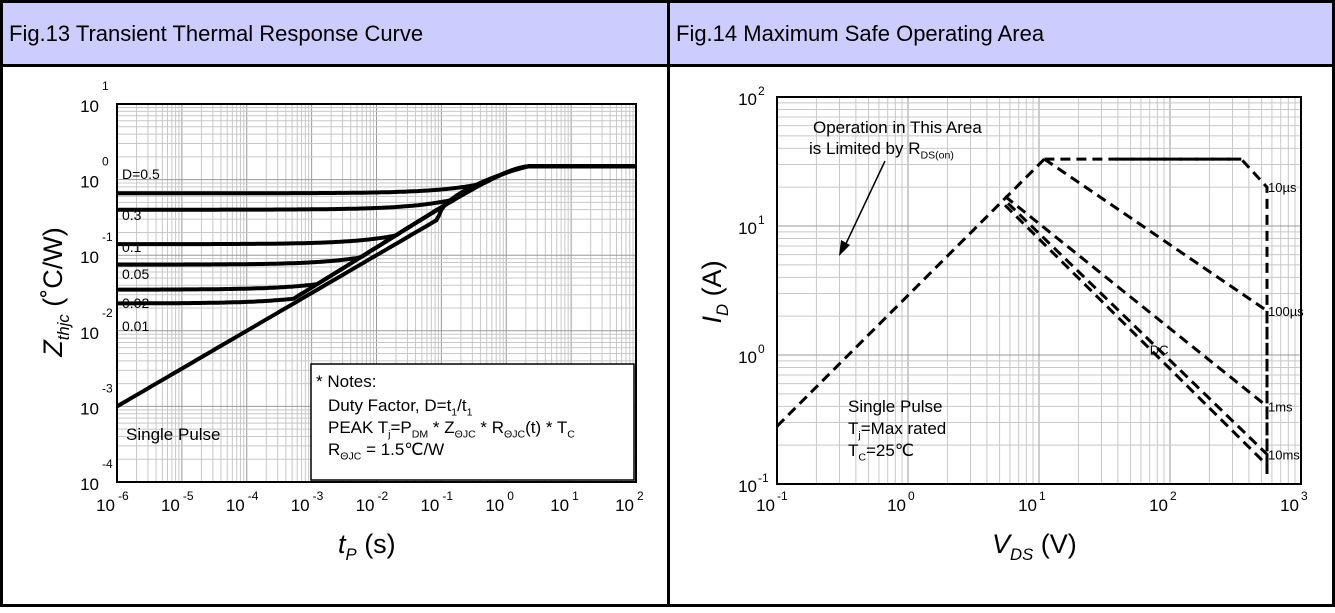 The width and height of the screenshot is (1335, 613). I want to click on y-tick-label: 10-2, so click(96, 324).